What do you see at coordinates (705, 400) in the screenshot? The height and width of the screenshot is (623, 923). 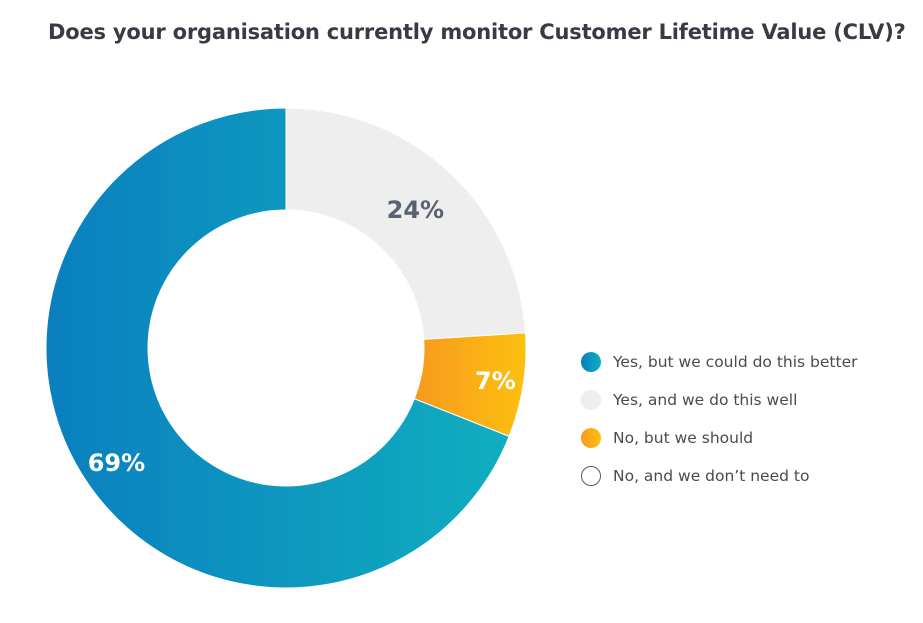 I see `legend-label: Yes, and we do this well` at bounding box center [705, 400].